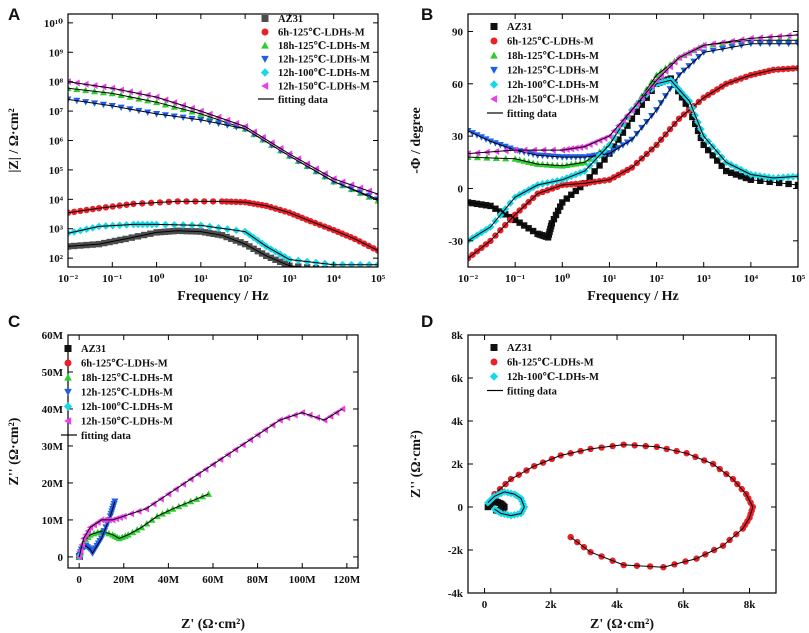 Image resolution: width=809 pixels, height=633 pixels. I want to click on y-tick-label: 10⁷, so click(56, 112).